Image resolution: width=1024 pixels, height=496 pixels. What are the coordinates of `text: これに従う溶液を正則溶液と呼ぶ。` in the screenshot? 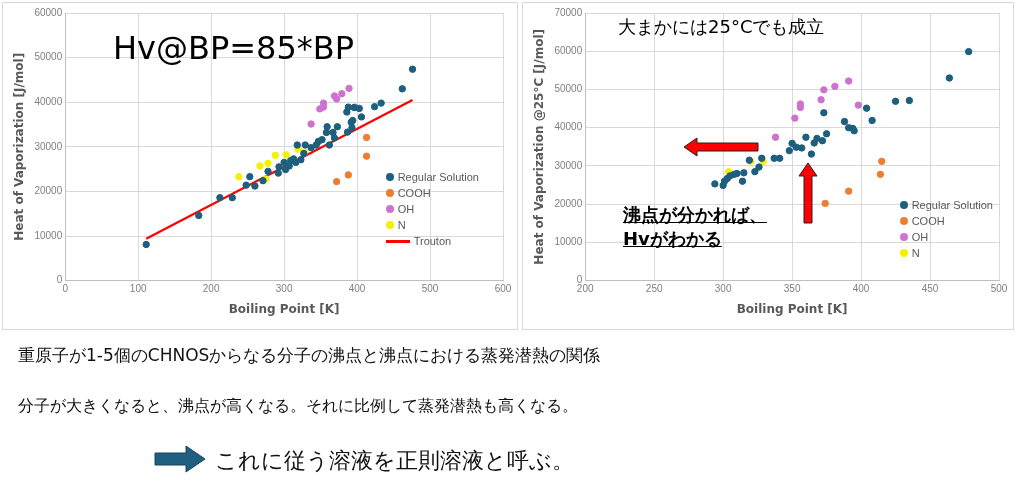 It's located at (394, 461).